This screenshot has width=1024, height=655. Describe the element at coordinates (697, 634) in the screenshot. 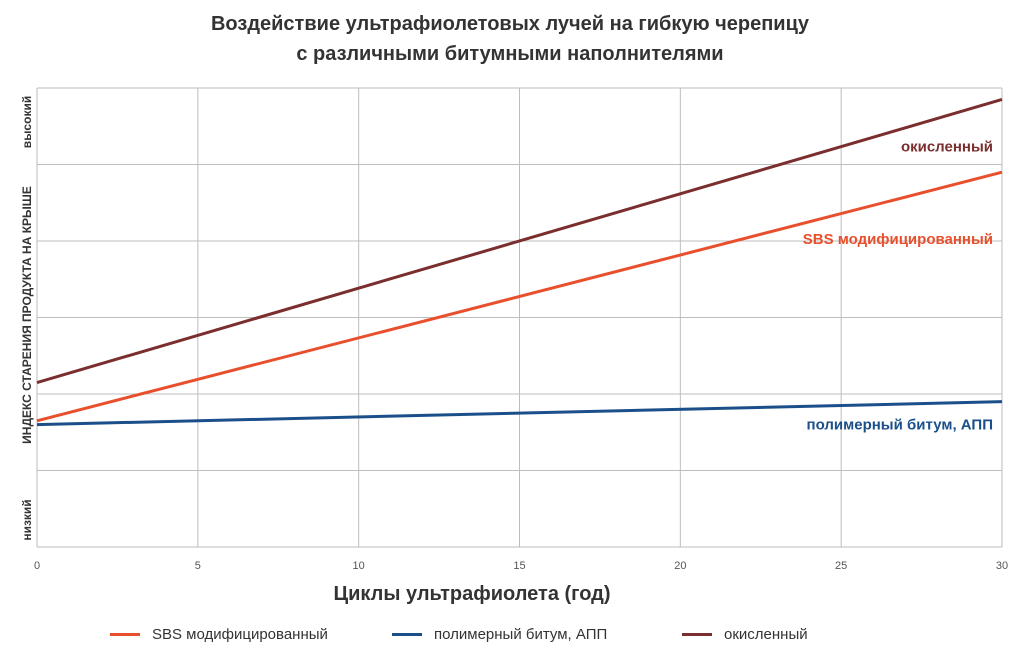

I see `legend-swatch-oxidized` at that location.